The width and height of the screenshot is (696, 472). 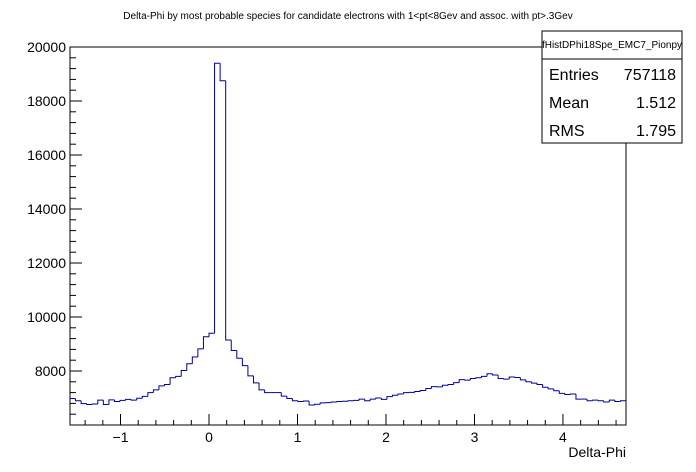 I want to click on y-tick-label: 14000, so click(x=46, y=209).